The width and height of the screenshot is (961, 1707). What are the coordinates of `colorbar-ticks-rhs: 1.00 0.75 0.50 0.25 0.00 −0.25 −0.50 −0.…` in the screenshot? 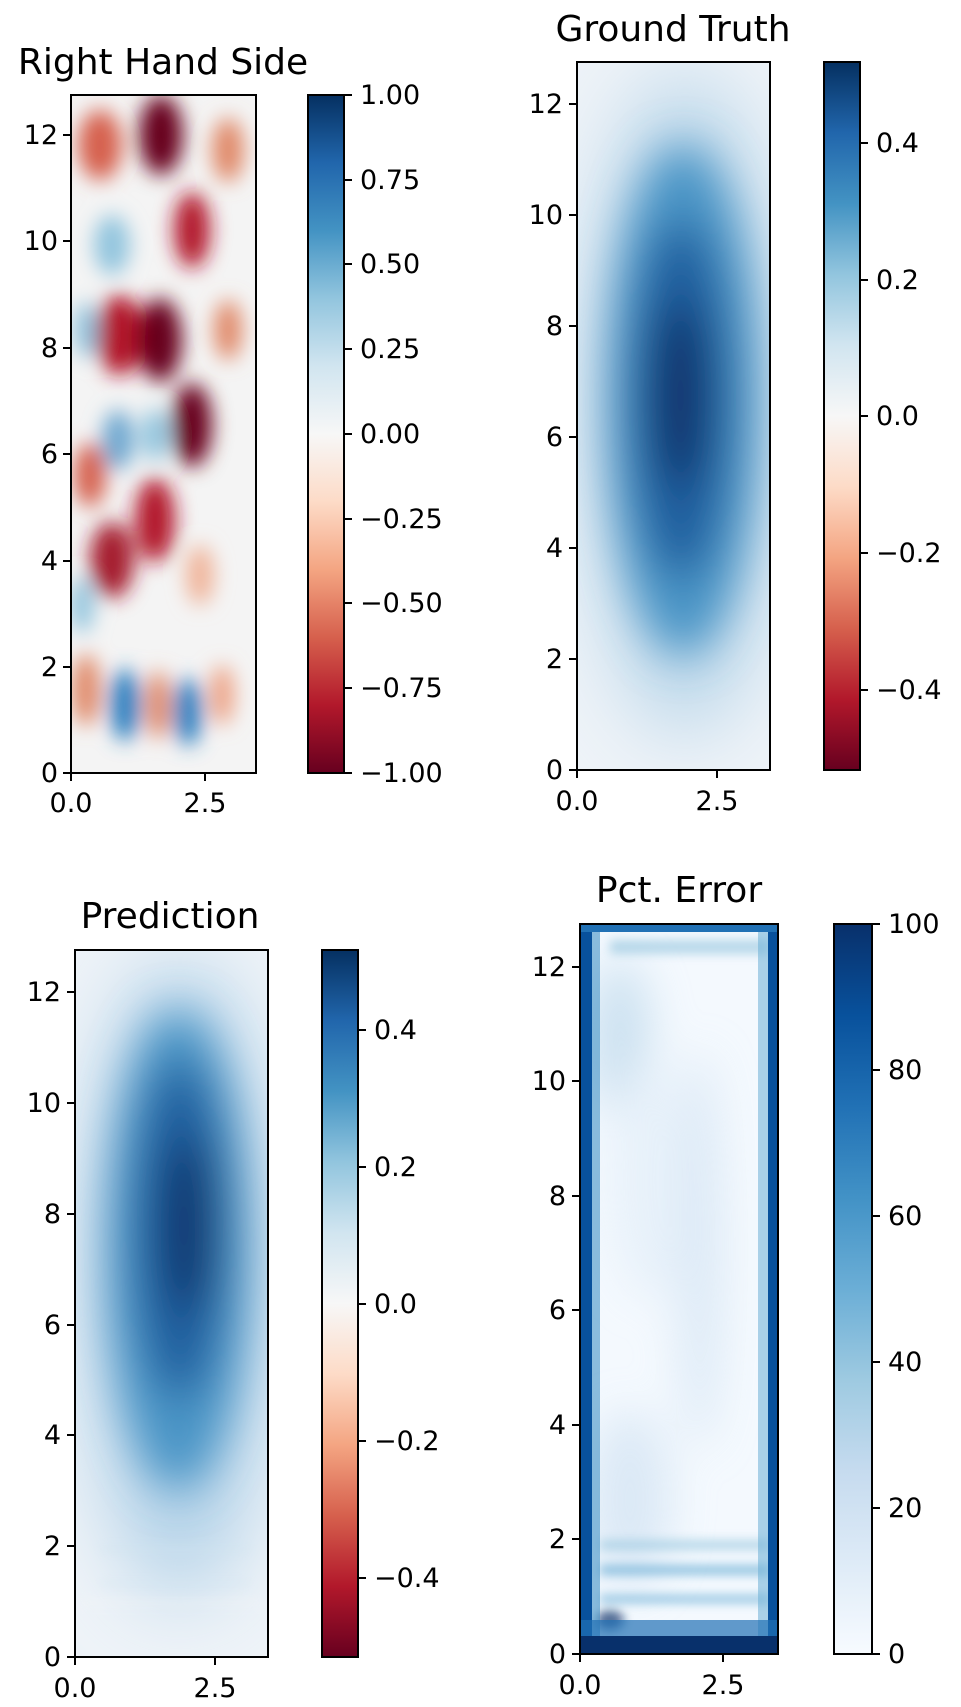 It's located at (393, 434).